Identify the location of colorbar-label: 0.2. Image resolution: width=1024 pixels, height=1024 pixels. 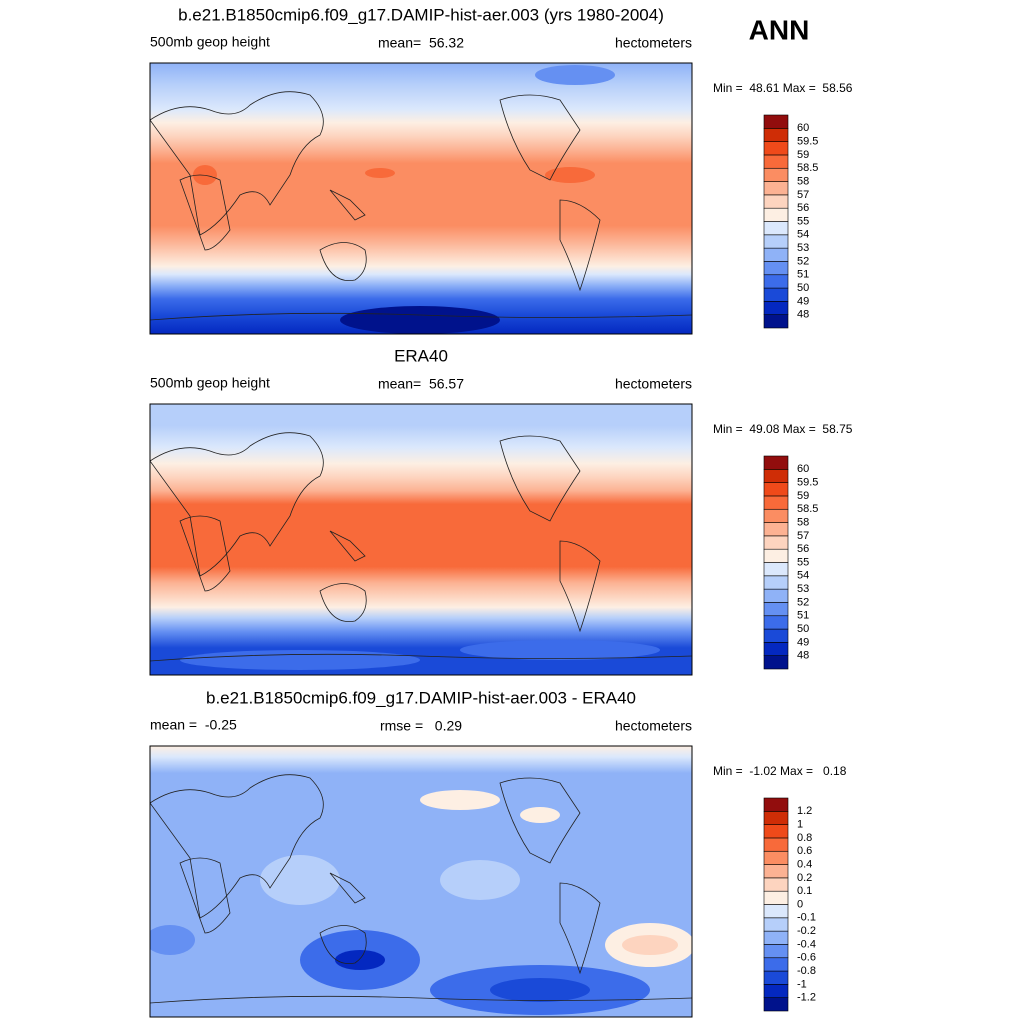
(804, 878).